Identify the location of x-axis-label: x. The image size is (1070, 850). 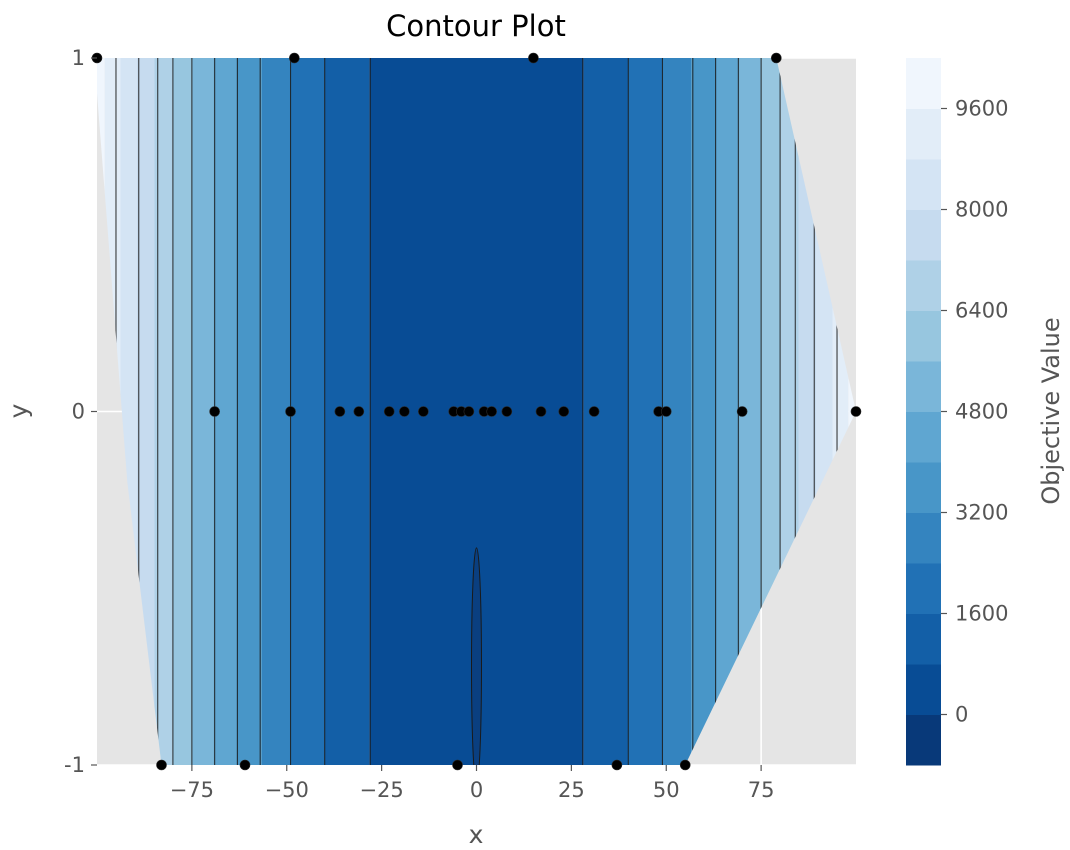
(476, 834).